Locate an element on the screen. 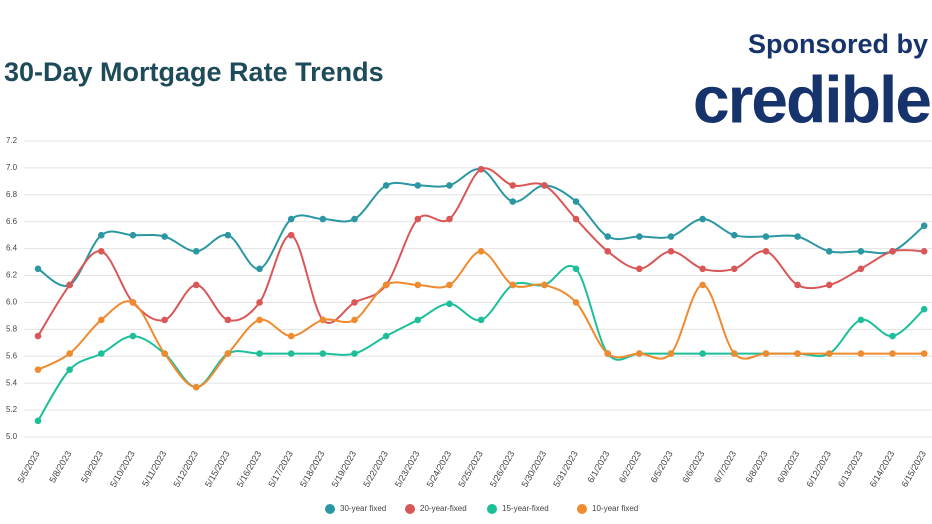  x-tick-label: 5/31/2023 is located at coordinates (565, 469).